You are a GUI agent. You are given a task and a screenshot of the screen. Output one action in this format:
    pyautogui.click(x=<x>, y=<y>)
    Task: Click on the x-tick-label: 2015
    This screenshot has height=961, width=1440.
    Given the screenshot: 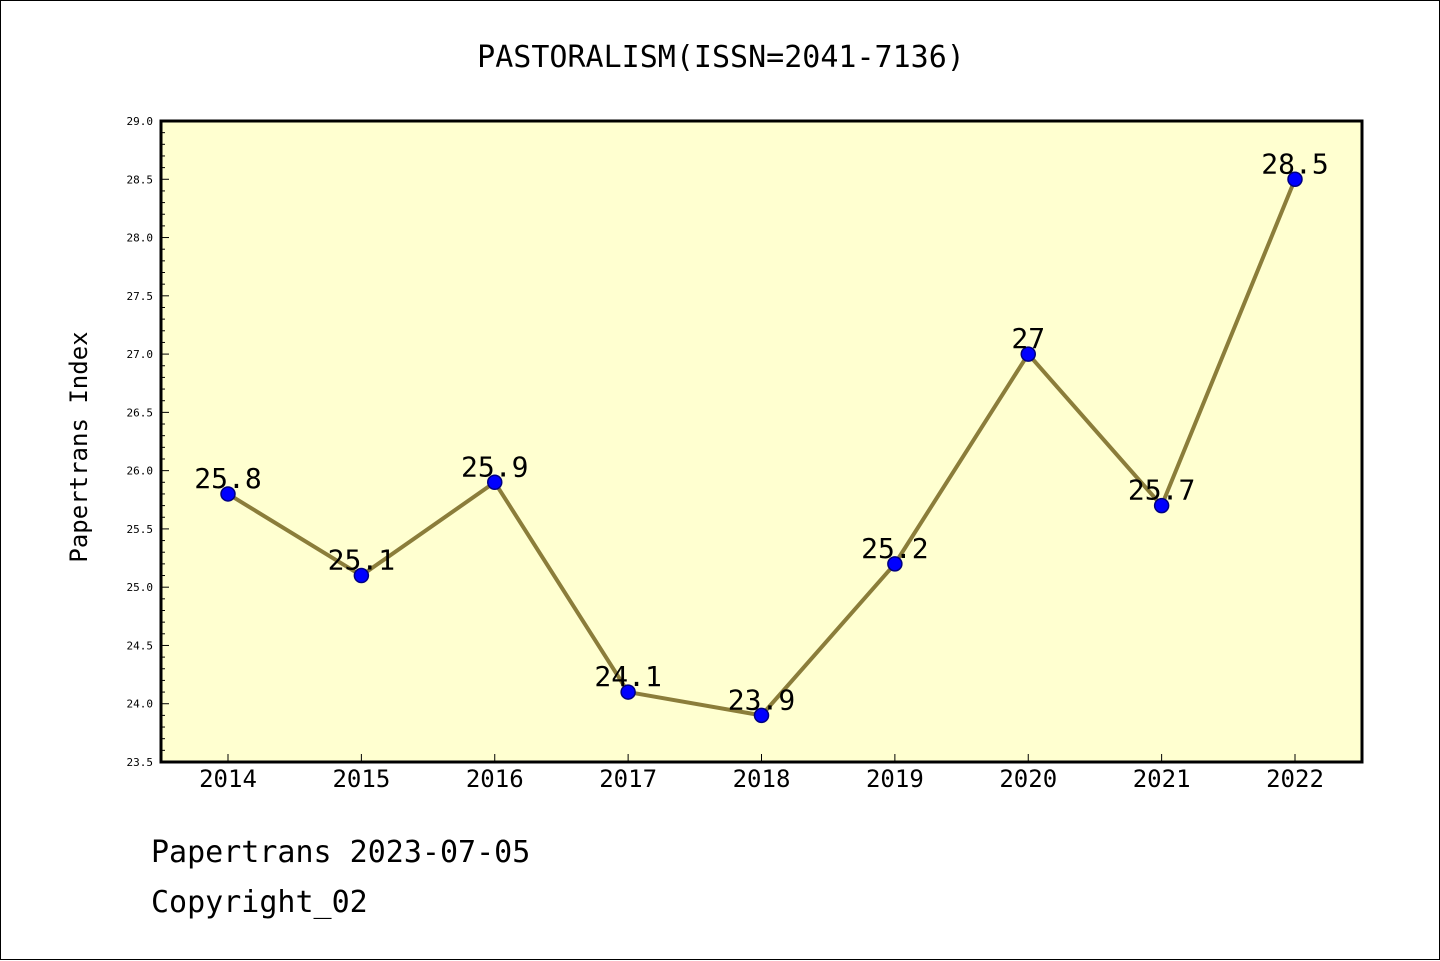 What is the action you would take?
    pyautogui.click(x=361, y=779)
    